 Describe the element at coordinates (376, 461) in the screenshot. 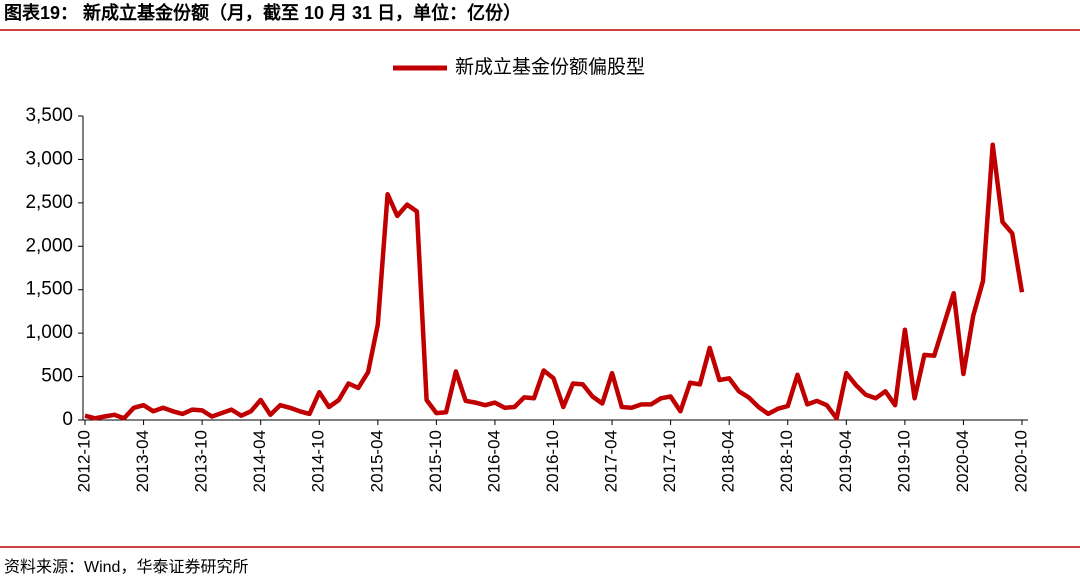

I see `x-tick-label: 2015-04` at that location.